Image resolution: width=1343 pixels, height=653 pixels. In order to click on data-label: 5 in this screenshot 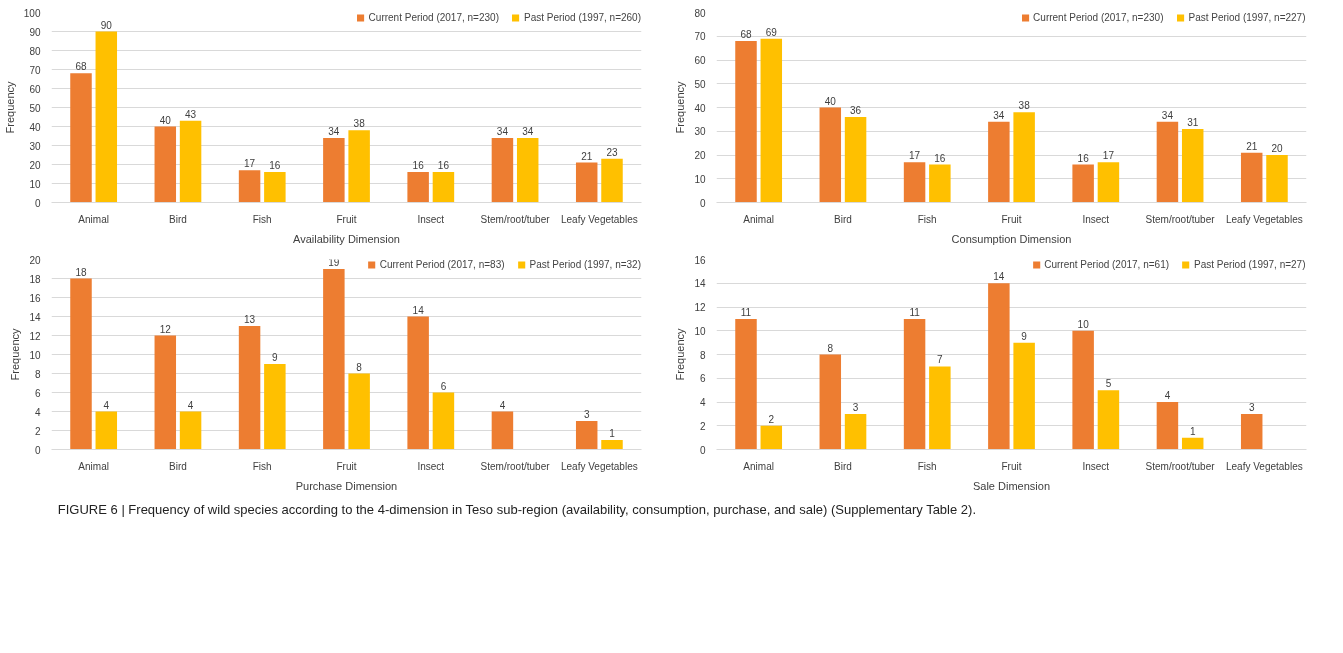, I will do `click(1108, 384)`.